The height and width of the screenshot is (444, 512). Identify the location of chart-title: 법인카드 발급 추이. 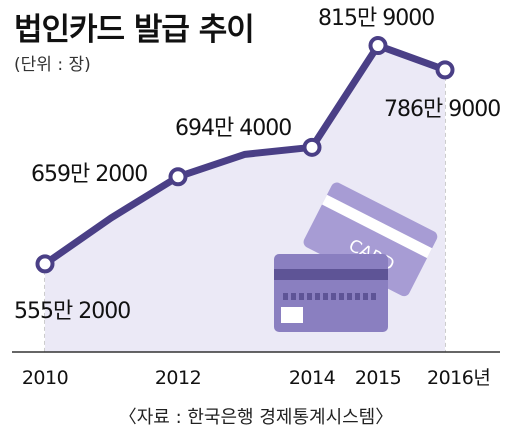
(134, 30).